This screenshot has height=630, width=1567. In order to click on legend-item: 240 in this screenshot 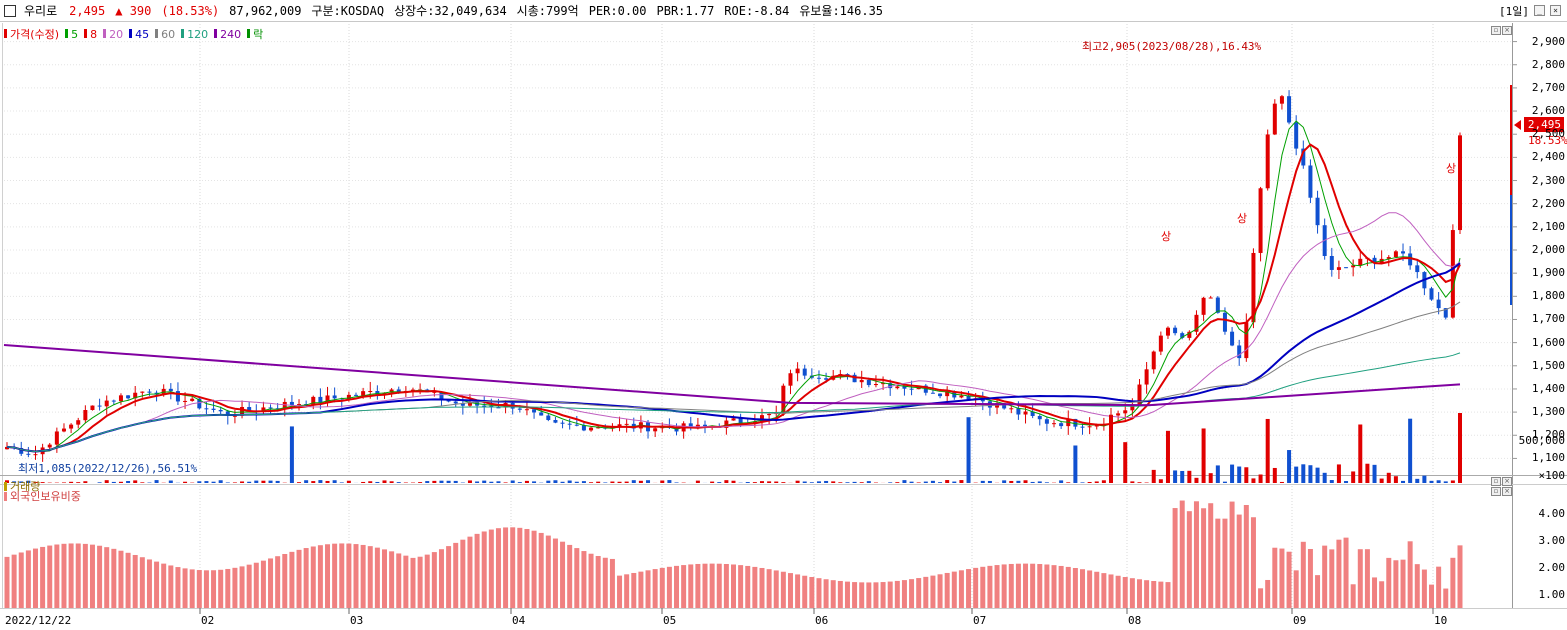, I will do `click(227, 34)`.